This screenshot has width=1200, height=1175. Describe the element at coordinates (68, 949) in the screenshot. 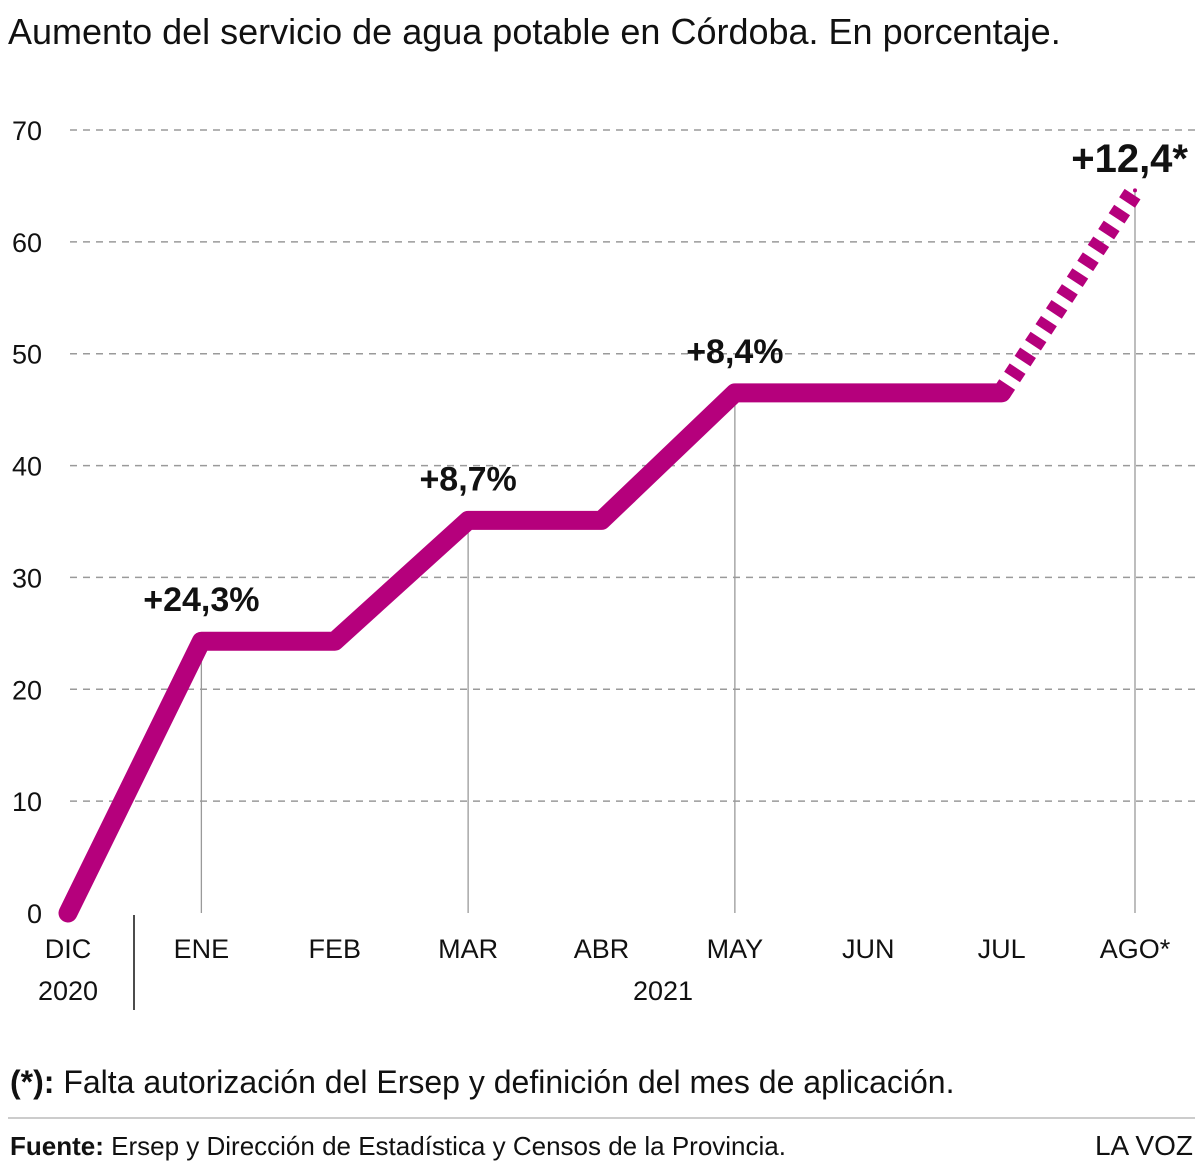

I see `x-tick-label: DIC` at that location.